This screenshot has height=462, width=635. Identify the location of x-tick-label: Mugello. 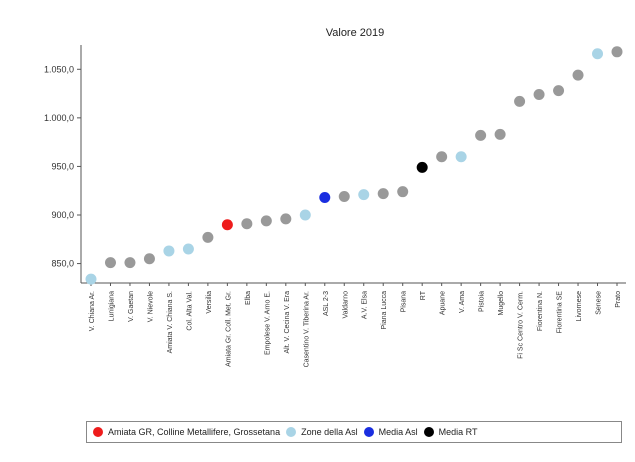
(501, 303).